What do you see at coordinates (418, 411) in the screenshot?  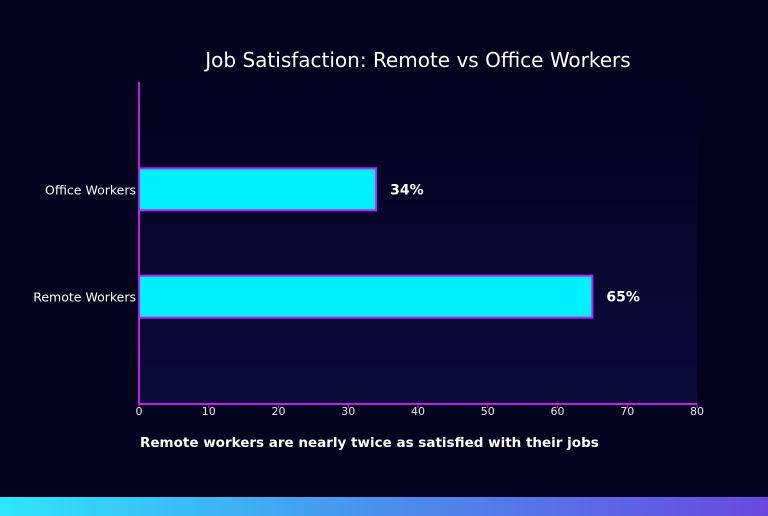 I see `x-tick-label: 40` at bounding box center [418, 411].